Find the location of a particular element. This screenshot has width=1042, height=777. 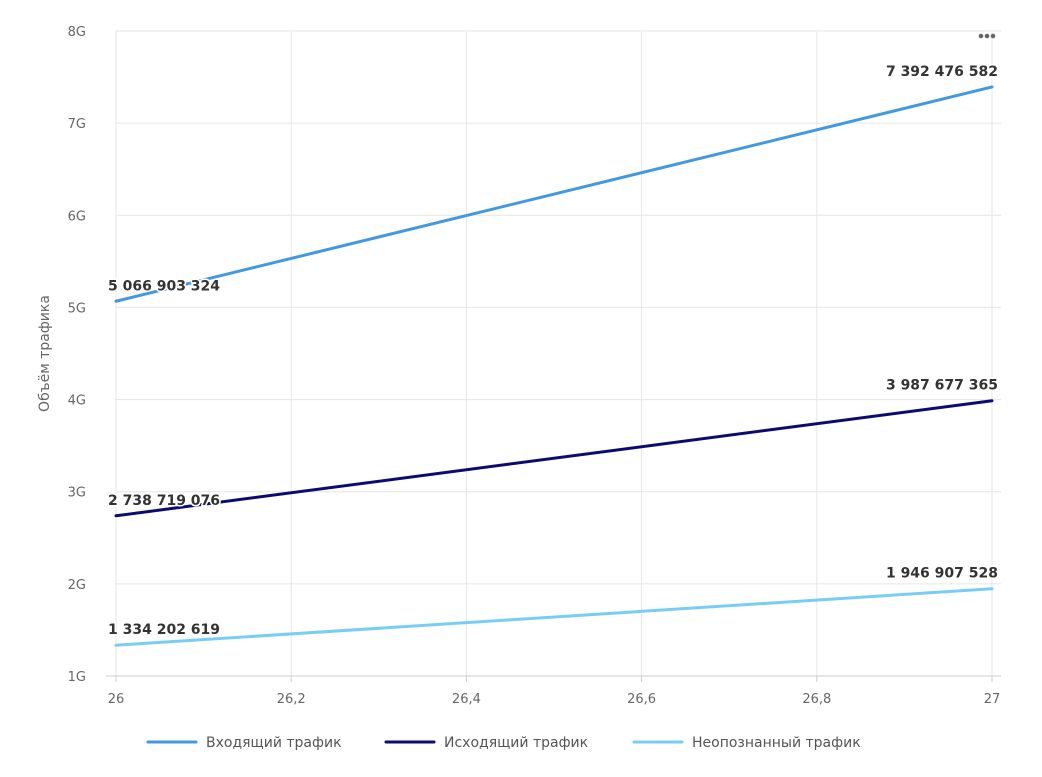

more-horizontal-icon is located at coordinates (987, 36).